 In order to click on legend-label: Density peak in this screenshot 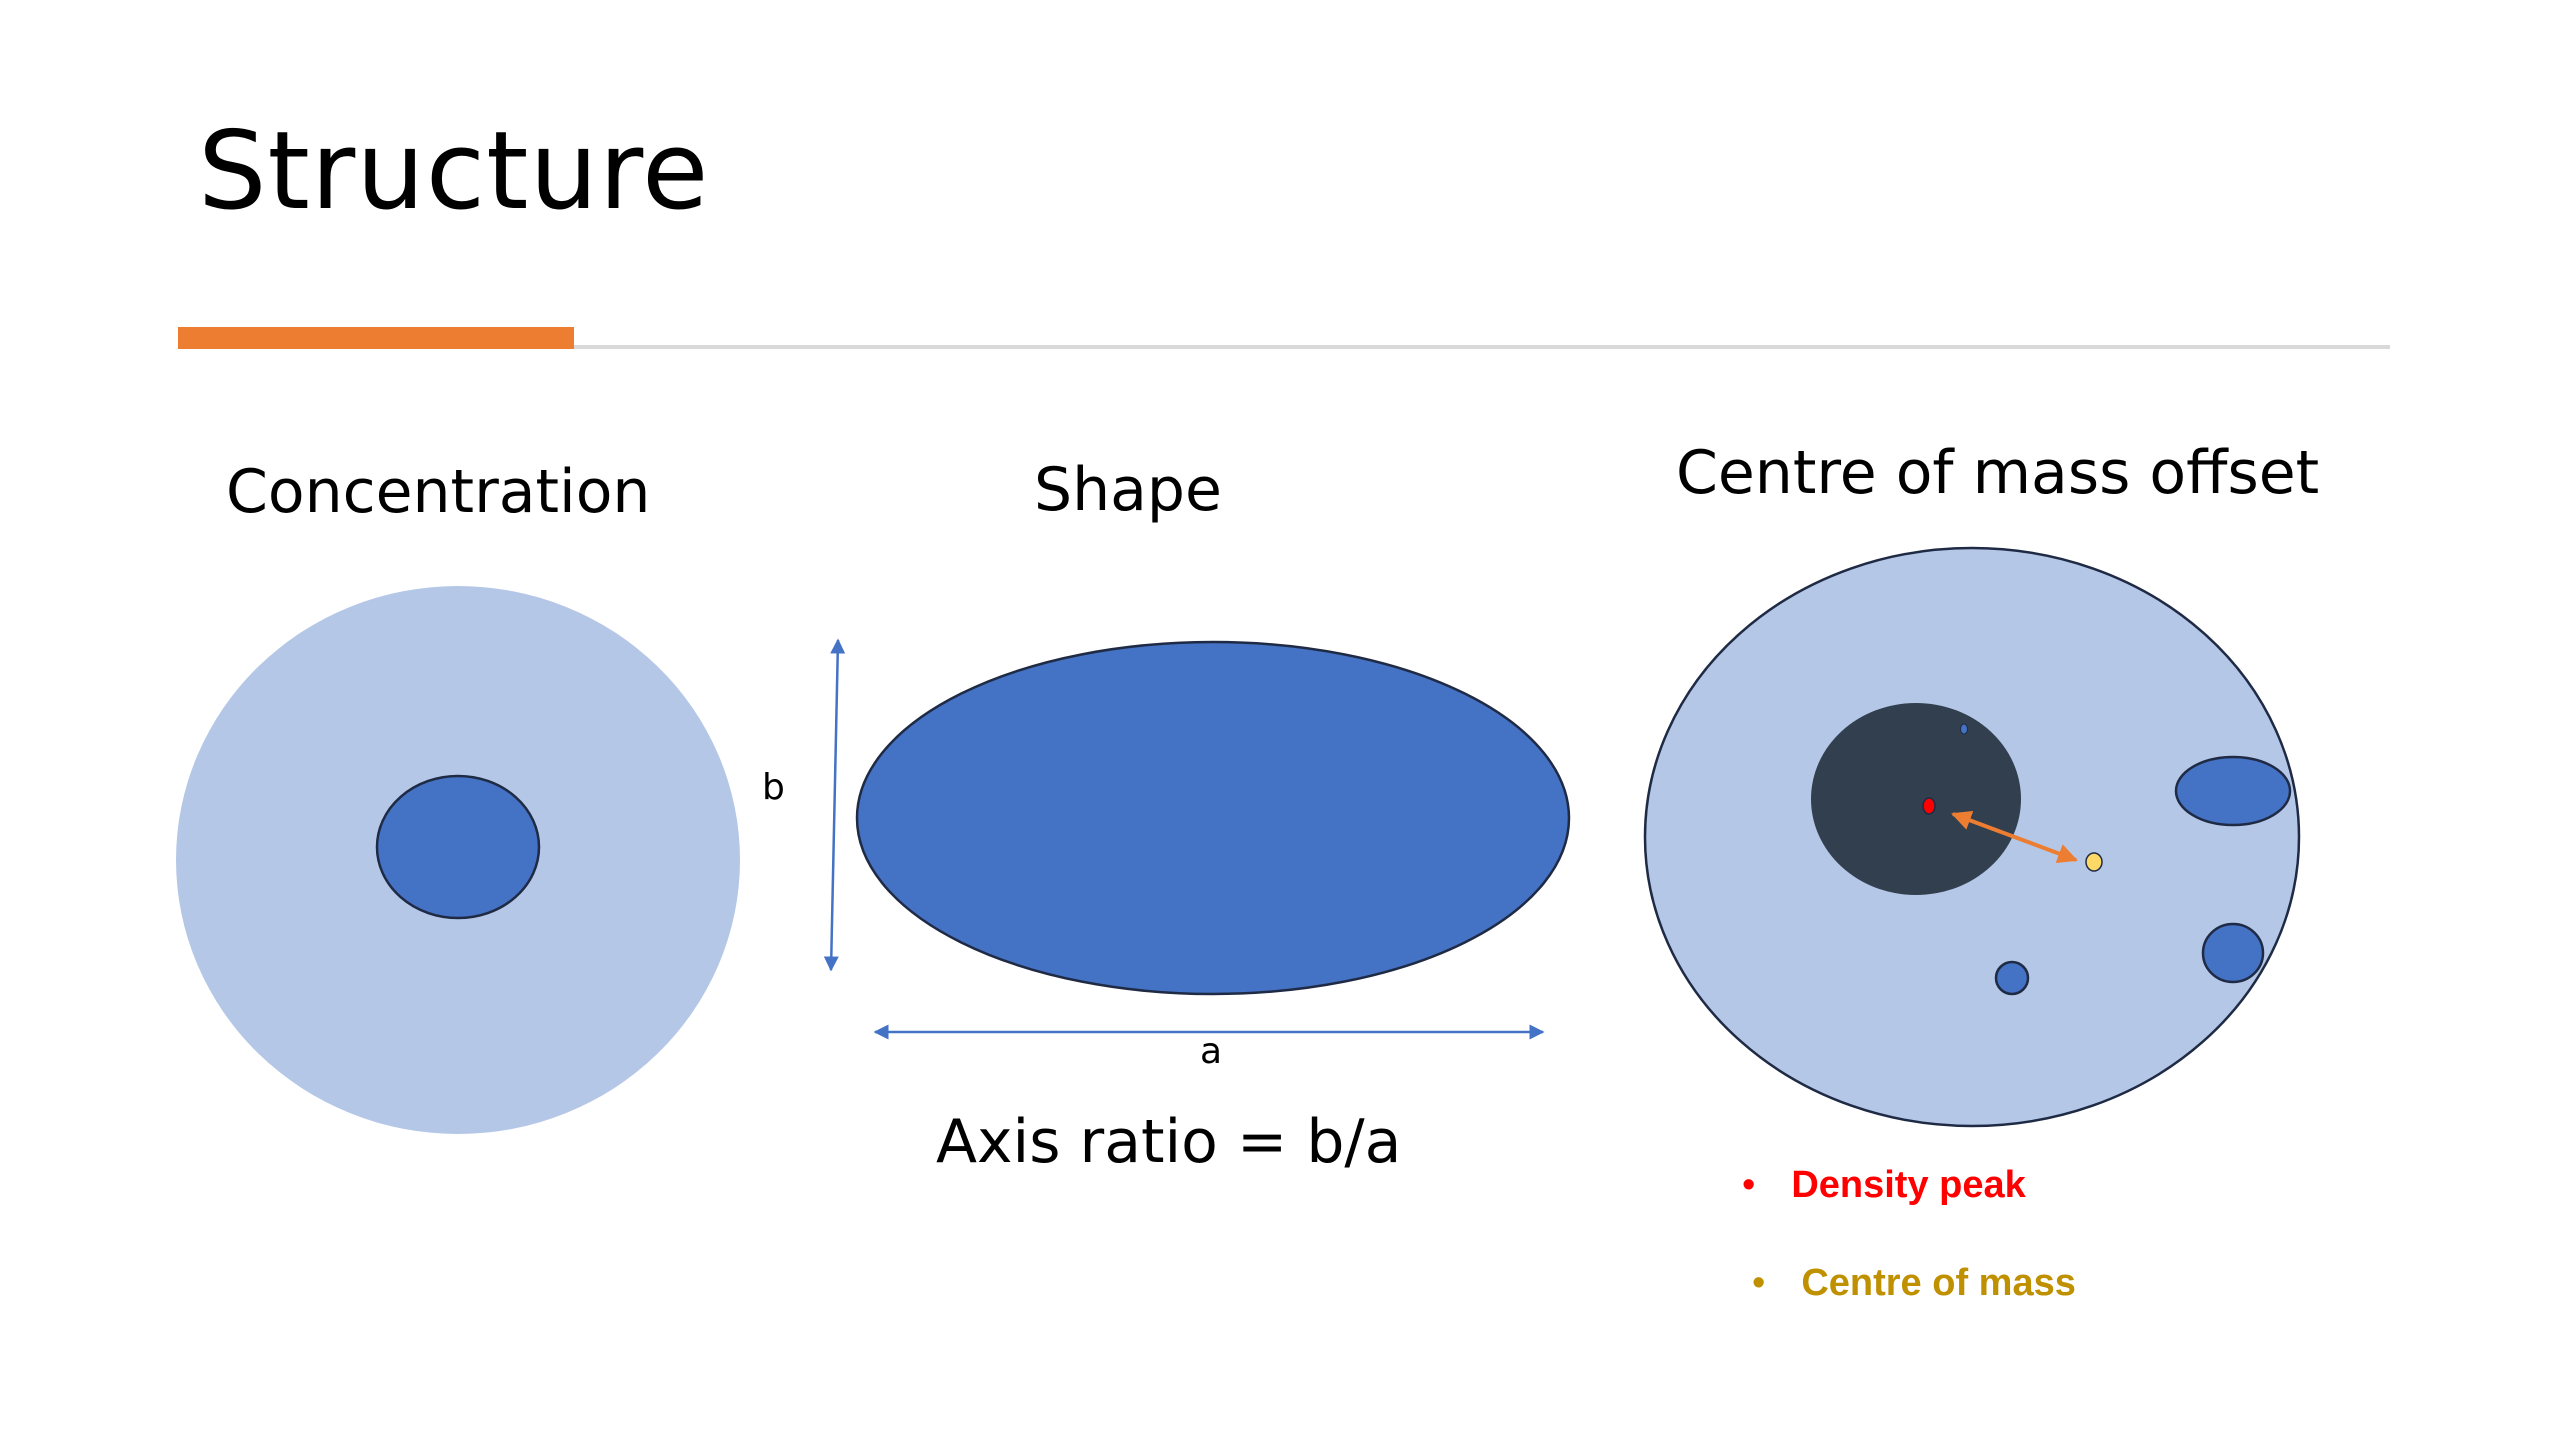, I will do `click(1908, 1185)`.